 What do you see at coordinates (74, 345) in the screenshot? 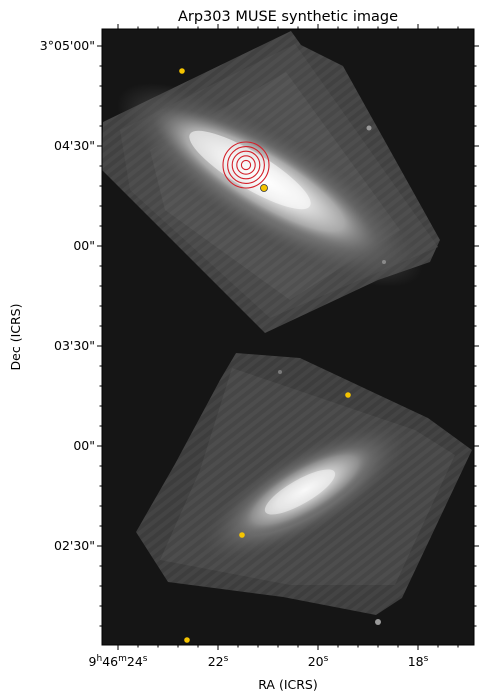
I see `y-tick-label: 03'30"` at bounding box center [74, 345].